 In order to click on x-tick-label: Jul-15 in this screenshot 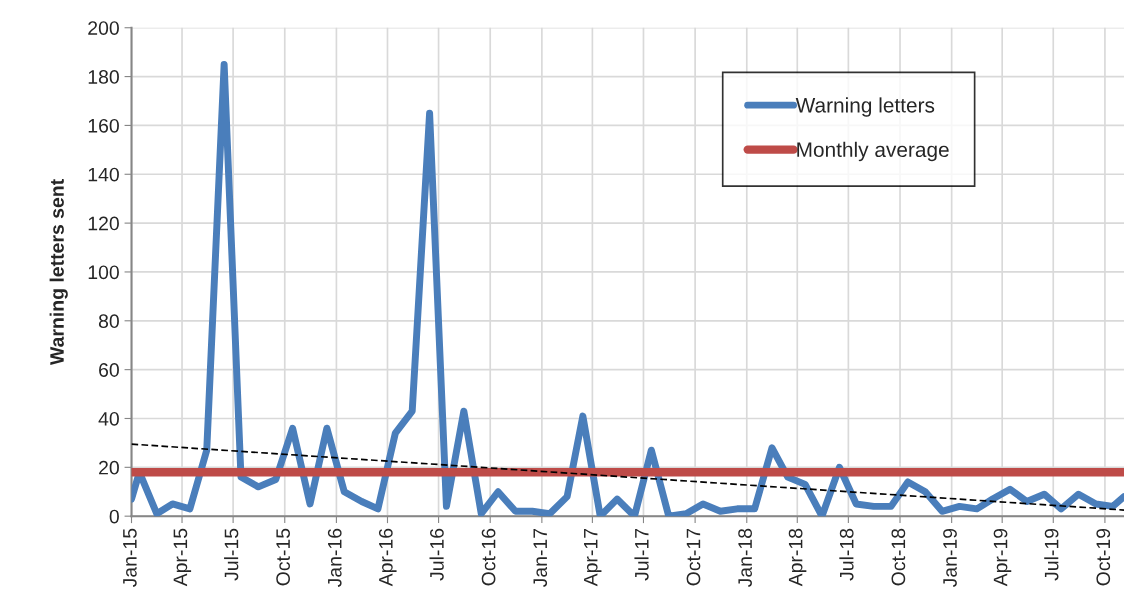, I will do `click(231, 554)`.